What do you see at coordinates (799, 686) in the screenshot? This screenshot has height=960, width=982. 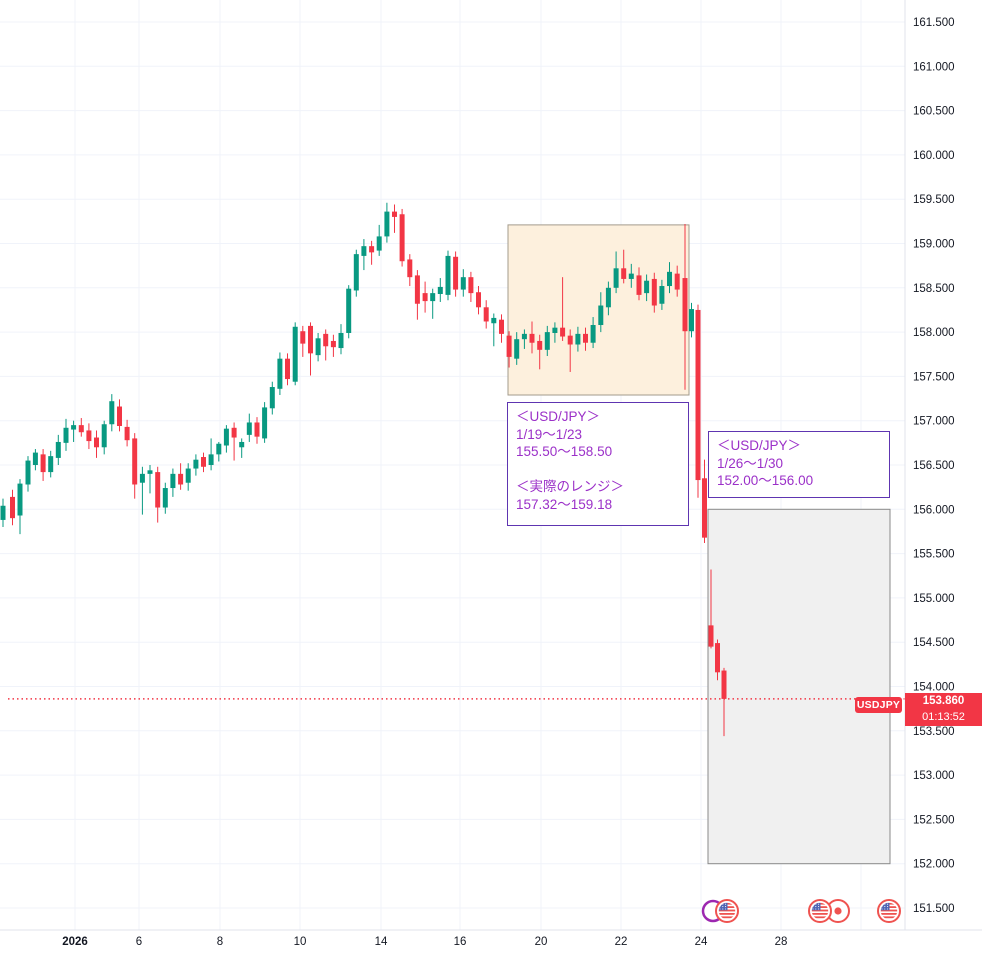 I see `forecast-range-box` at bounding box center [799, 686].